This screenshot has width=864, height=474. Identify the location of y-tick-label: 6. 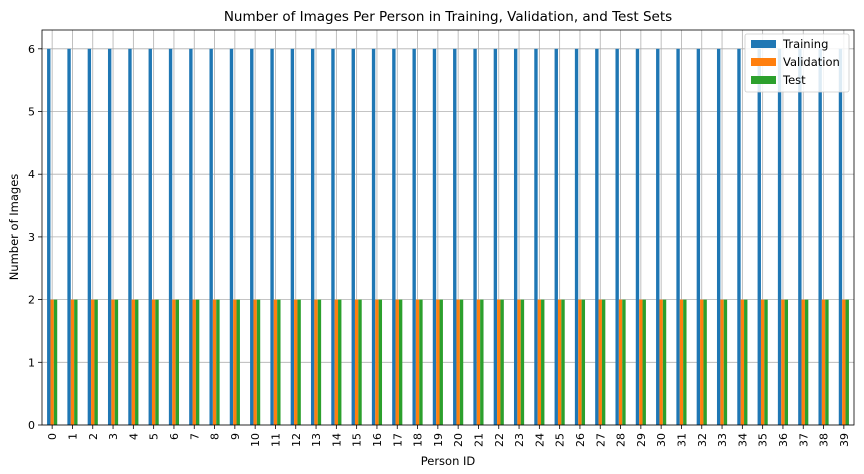
(31, 49).